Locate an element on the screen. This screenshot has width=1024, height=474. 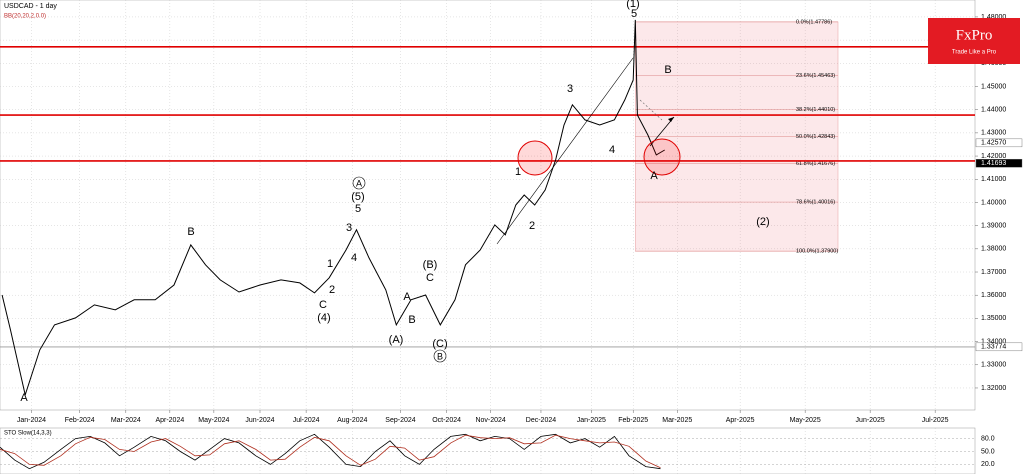
x-tick-label: Apr-2025 is located at coordinates (740, 420).